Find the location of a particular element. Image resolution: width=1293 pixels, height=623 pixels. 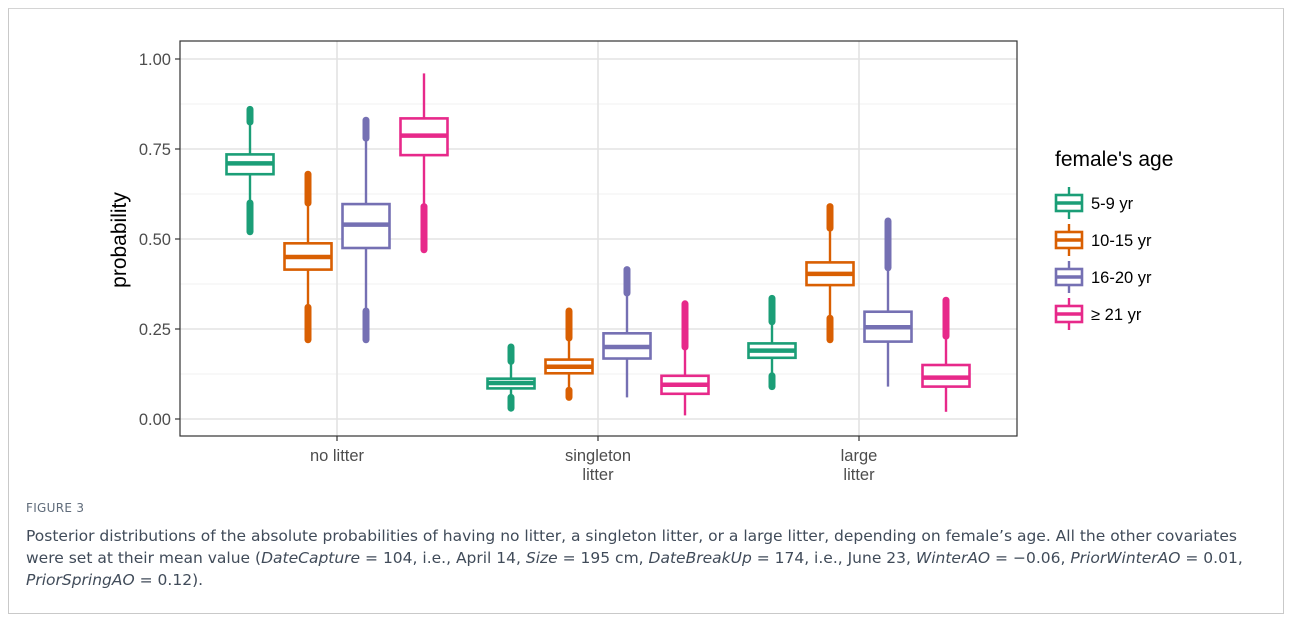

caption-part: DateCapture is located at coordinates (311, 558).